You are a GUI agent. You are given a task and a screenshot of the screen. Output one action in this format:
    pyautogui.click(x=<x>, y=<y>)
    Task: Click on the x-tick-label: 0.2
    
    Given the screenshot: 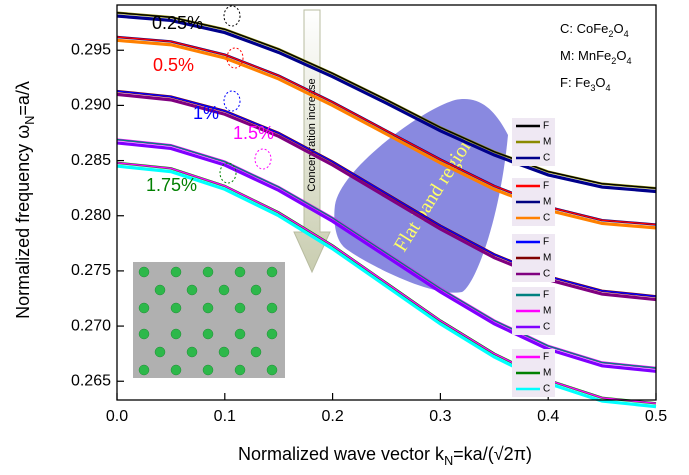 What is the action you would take?
    pyautogui.click(x=332, y=416)
    